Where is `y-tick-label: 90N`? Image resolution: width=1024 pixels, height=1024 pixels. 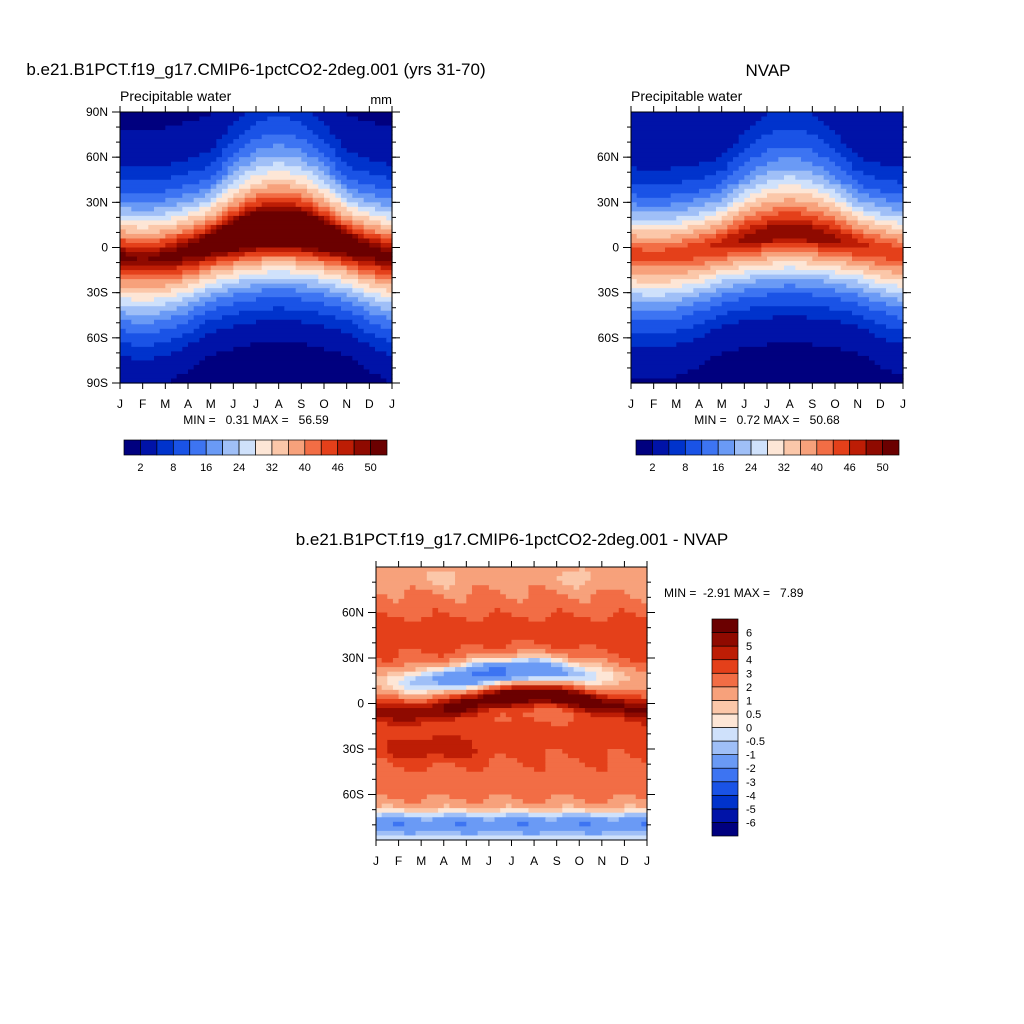 y-tick-label: 90N is located at coordinates (97, 112).